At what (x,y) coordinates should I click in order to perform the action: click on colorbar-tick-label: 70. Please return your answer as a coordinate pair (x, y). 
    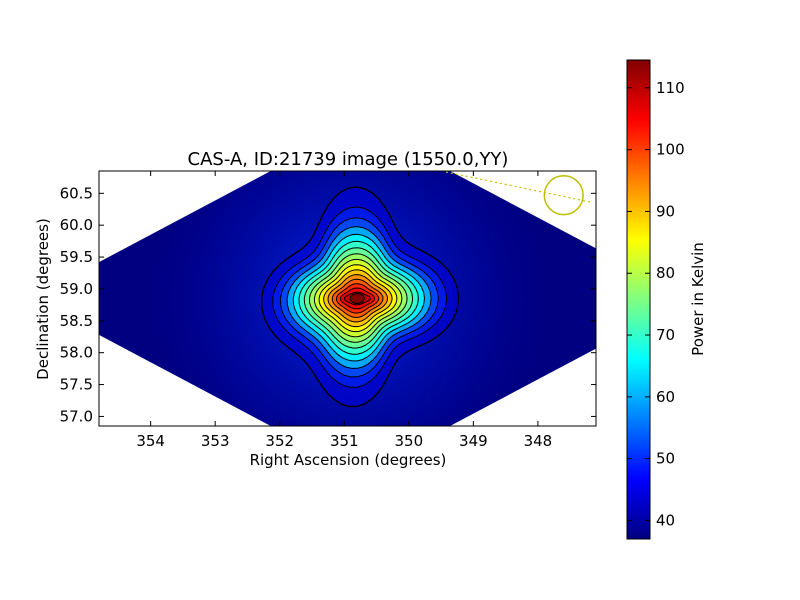
    Looking at the image, I should click on (665, 335).